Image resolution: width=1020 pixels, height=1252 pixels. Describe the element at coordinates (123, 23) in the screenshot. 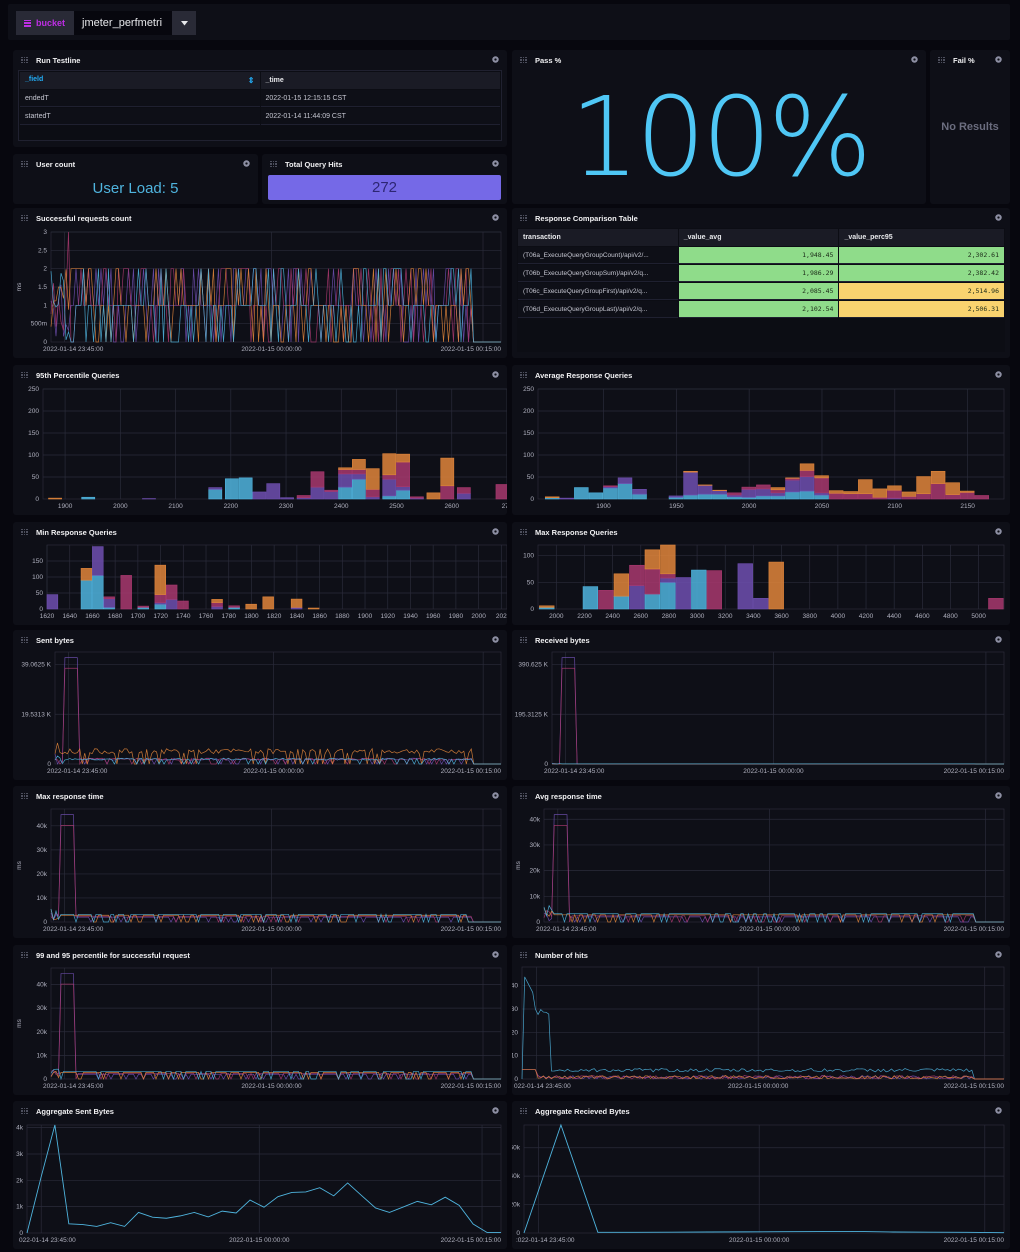

I see `variable-value: jmeter_perfmetri` at that location.